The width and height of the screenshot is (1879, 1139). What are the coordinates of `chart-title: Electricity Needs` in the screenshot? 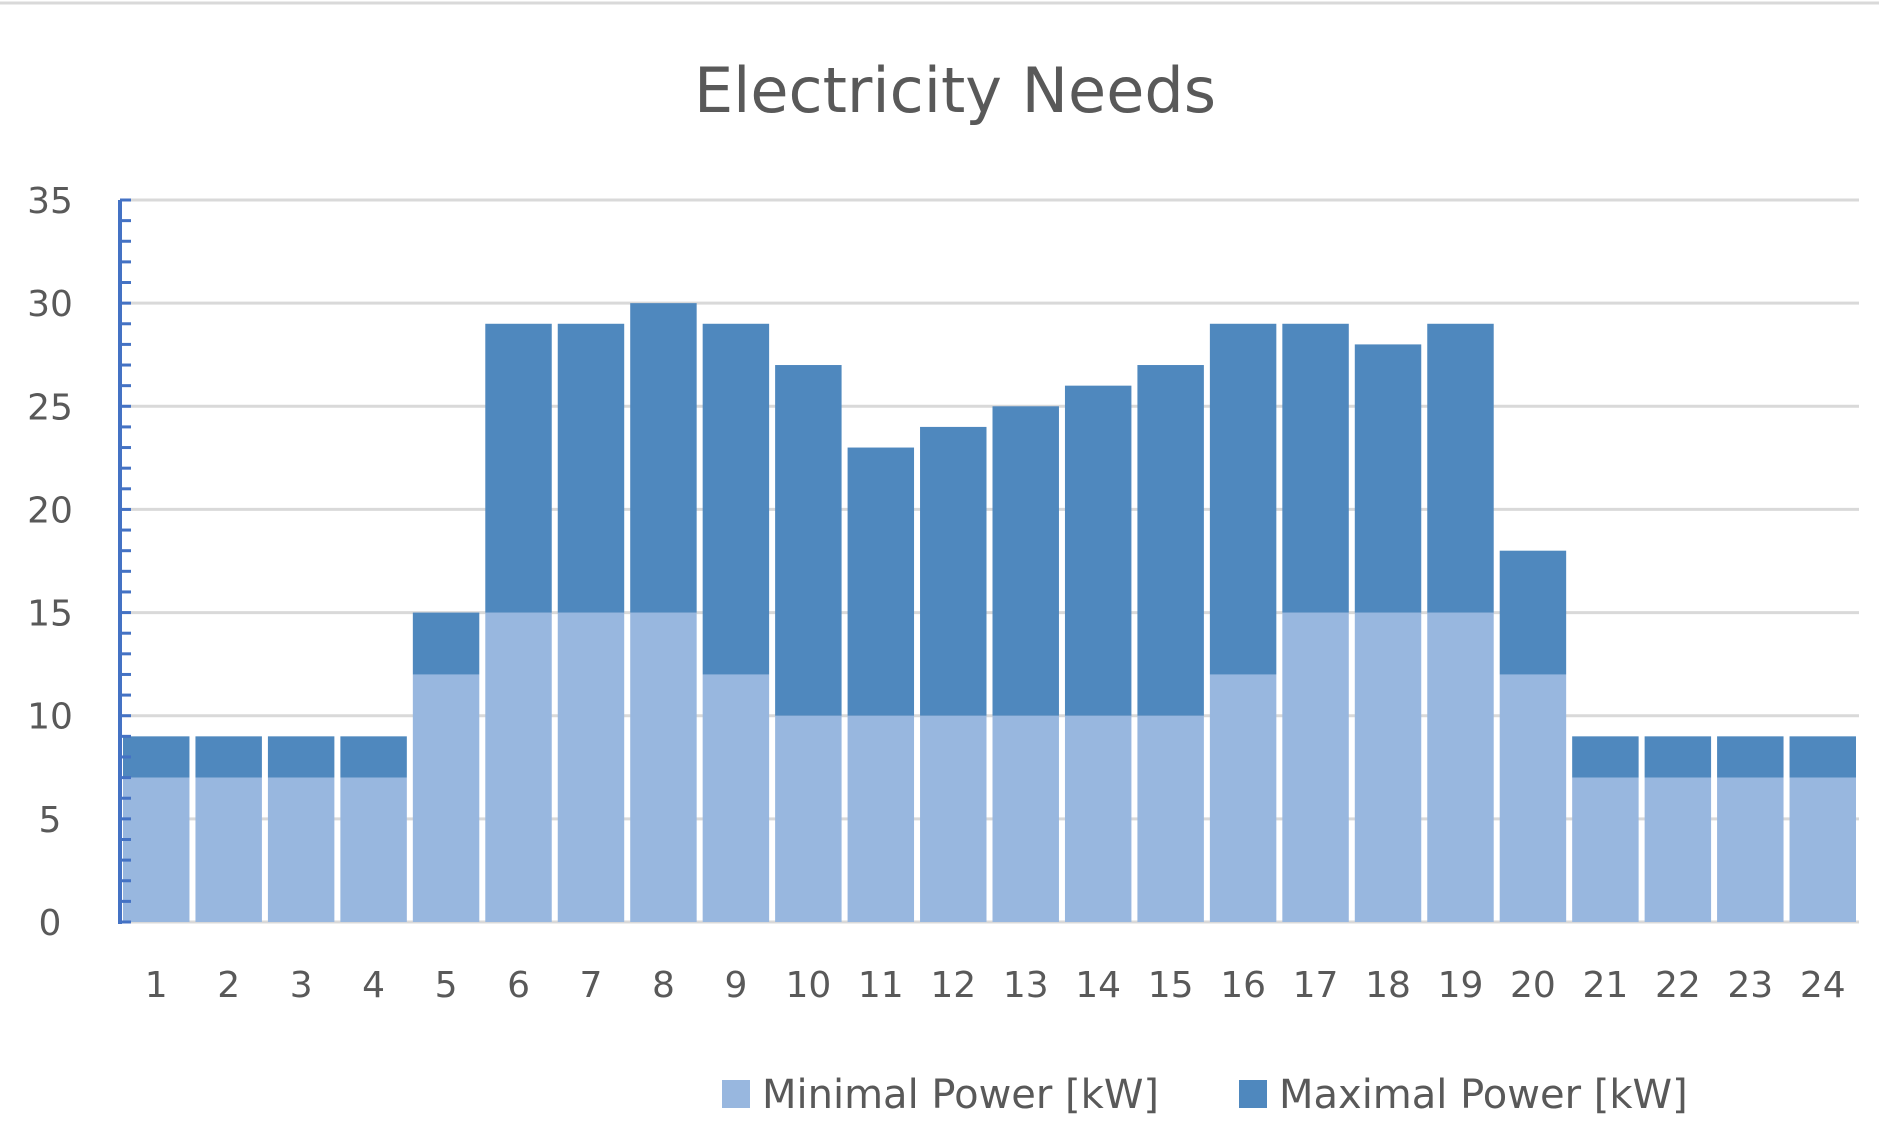 It's located at (955, 90).